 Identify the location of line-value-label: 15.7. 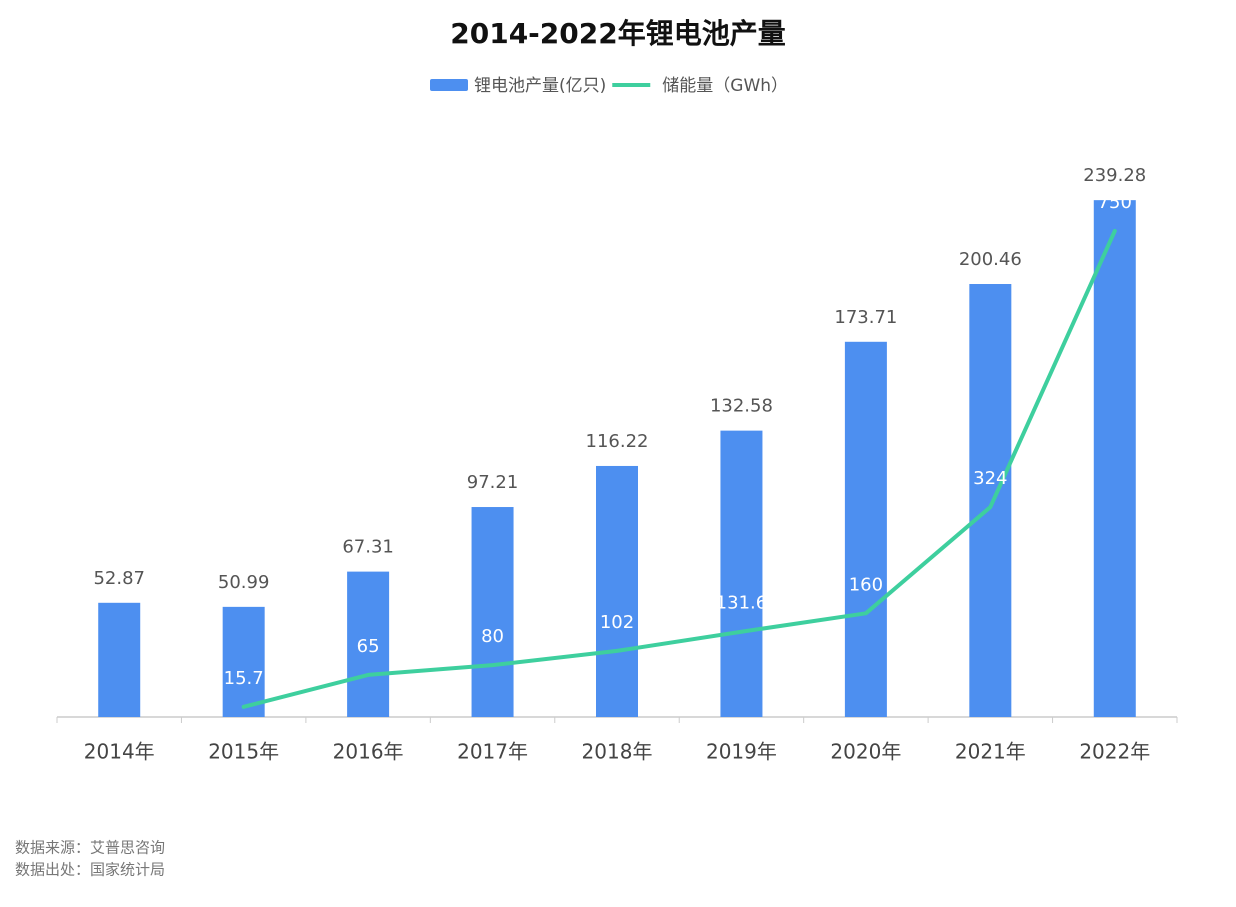
(244, 678).